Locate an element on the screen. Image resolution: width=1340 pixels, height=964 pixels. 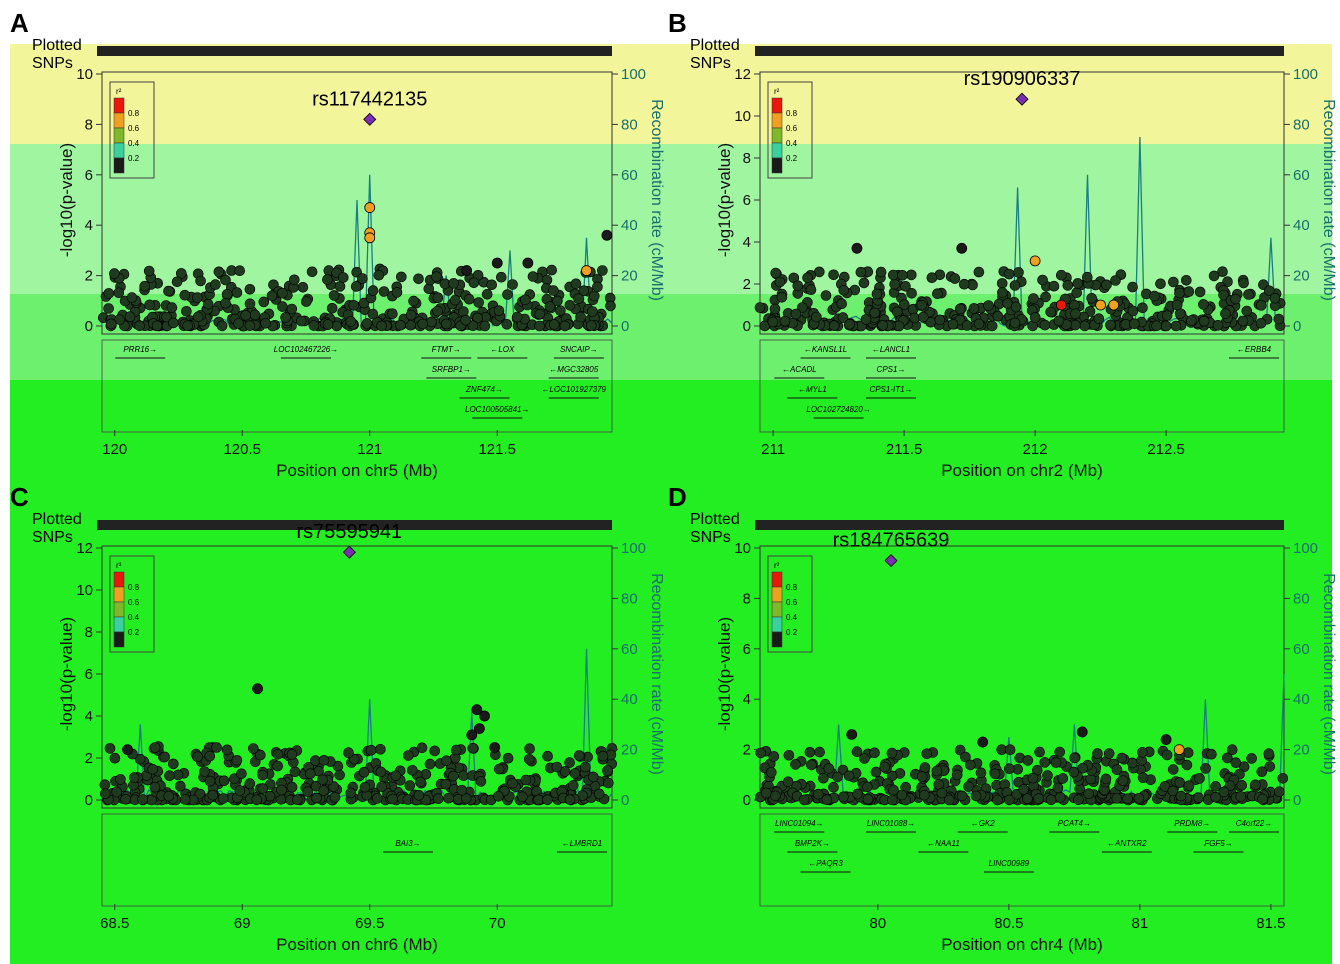
y-tick-label: 8 is located at coordinates (747, 598).